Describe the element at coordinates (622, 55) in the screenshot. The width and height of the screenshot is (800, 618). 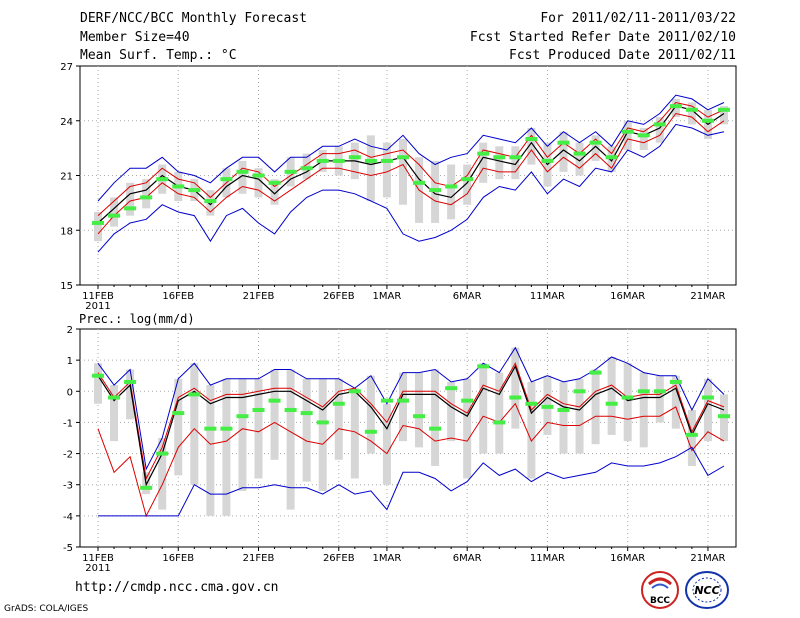
I see `forecast-produced-date: Fcst Produced Date 2011/02/11` at that location.